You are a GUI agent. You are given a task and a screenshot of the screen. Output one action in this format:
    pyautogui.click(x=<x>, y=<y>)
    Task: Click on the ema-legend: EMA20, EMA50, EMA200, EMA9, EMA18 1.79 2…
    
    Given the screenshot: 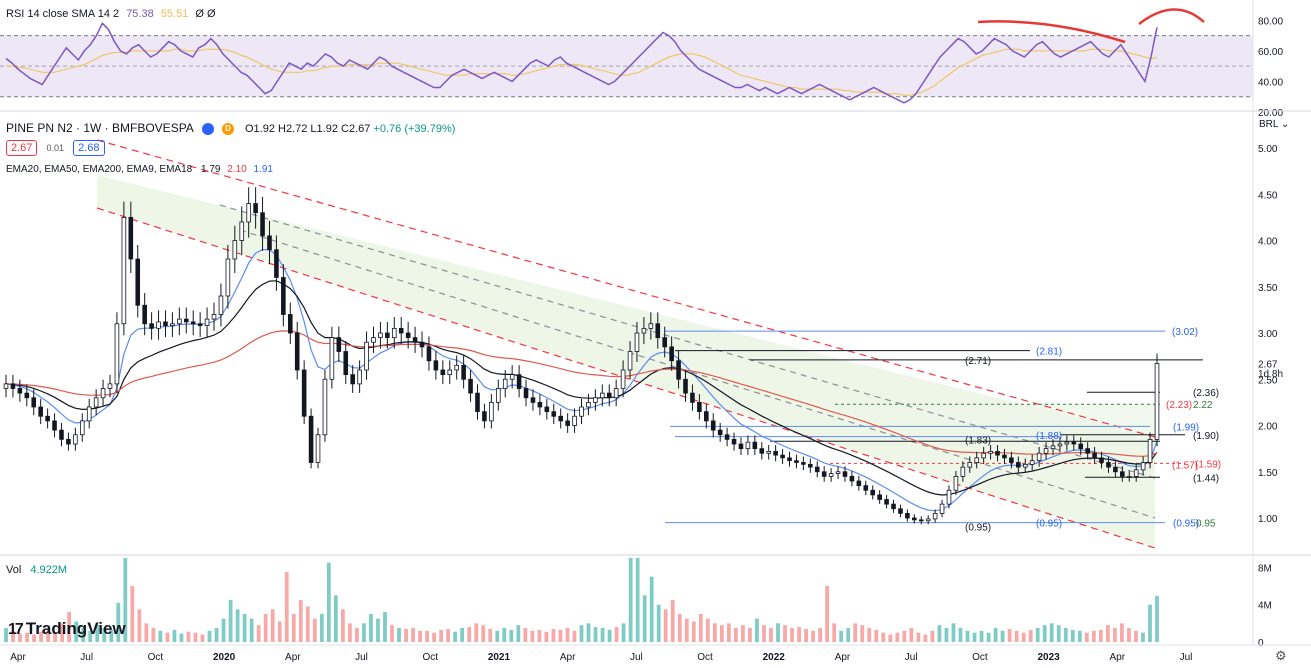 What is the action you would take?
    pyautogui.click(x=139, y=169)
    